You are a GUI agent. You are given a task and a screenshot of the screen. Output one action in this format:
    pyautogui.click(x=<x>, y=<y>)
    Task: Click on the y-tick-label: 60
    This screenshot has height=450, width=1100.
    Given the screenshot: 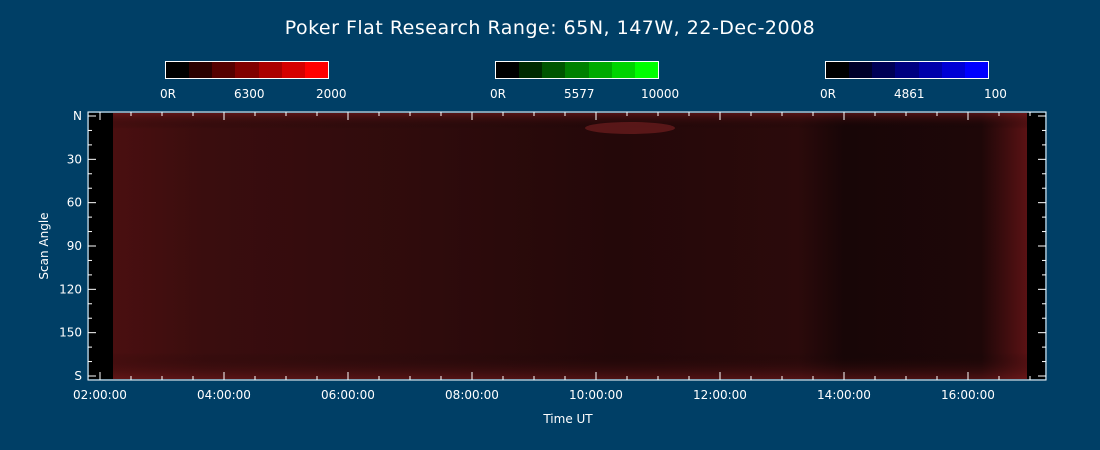 What is the action you would take?
    pyautogui.click(x=74, y=203)
    